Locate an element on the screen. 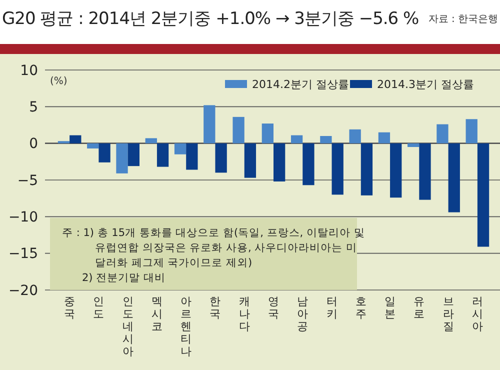 This screenshot has width=500, height=370. annotation: 유럽연합 의장국은 유로화 사용, 사우디아라비아는 미 is located at coordinates (226, 248).